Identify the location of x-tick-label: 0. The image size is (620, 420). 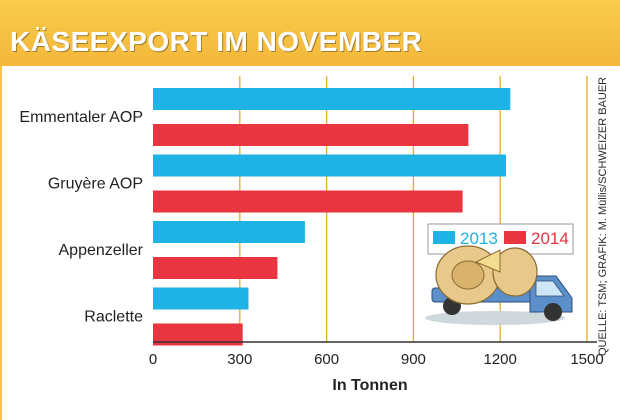
(153, 359).